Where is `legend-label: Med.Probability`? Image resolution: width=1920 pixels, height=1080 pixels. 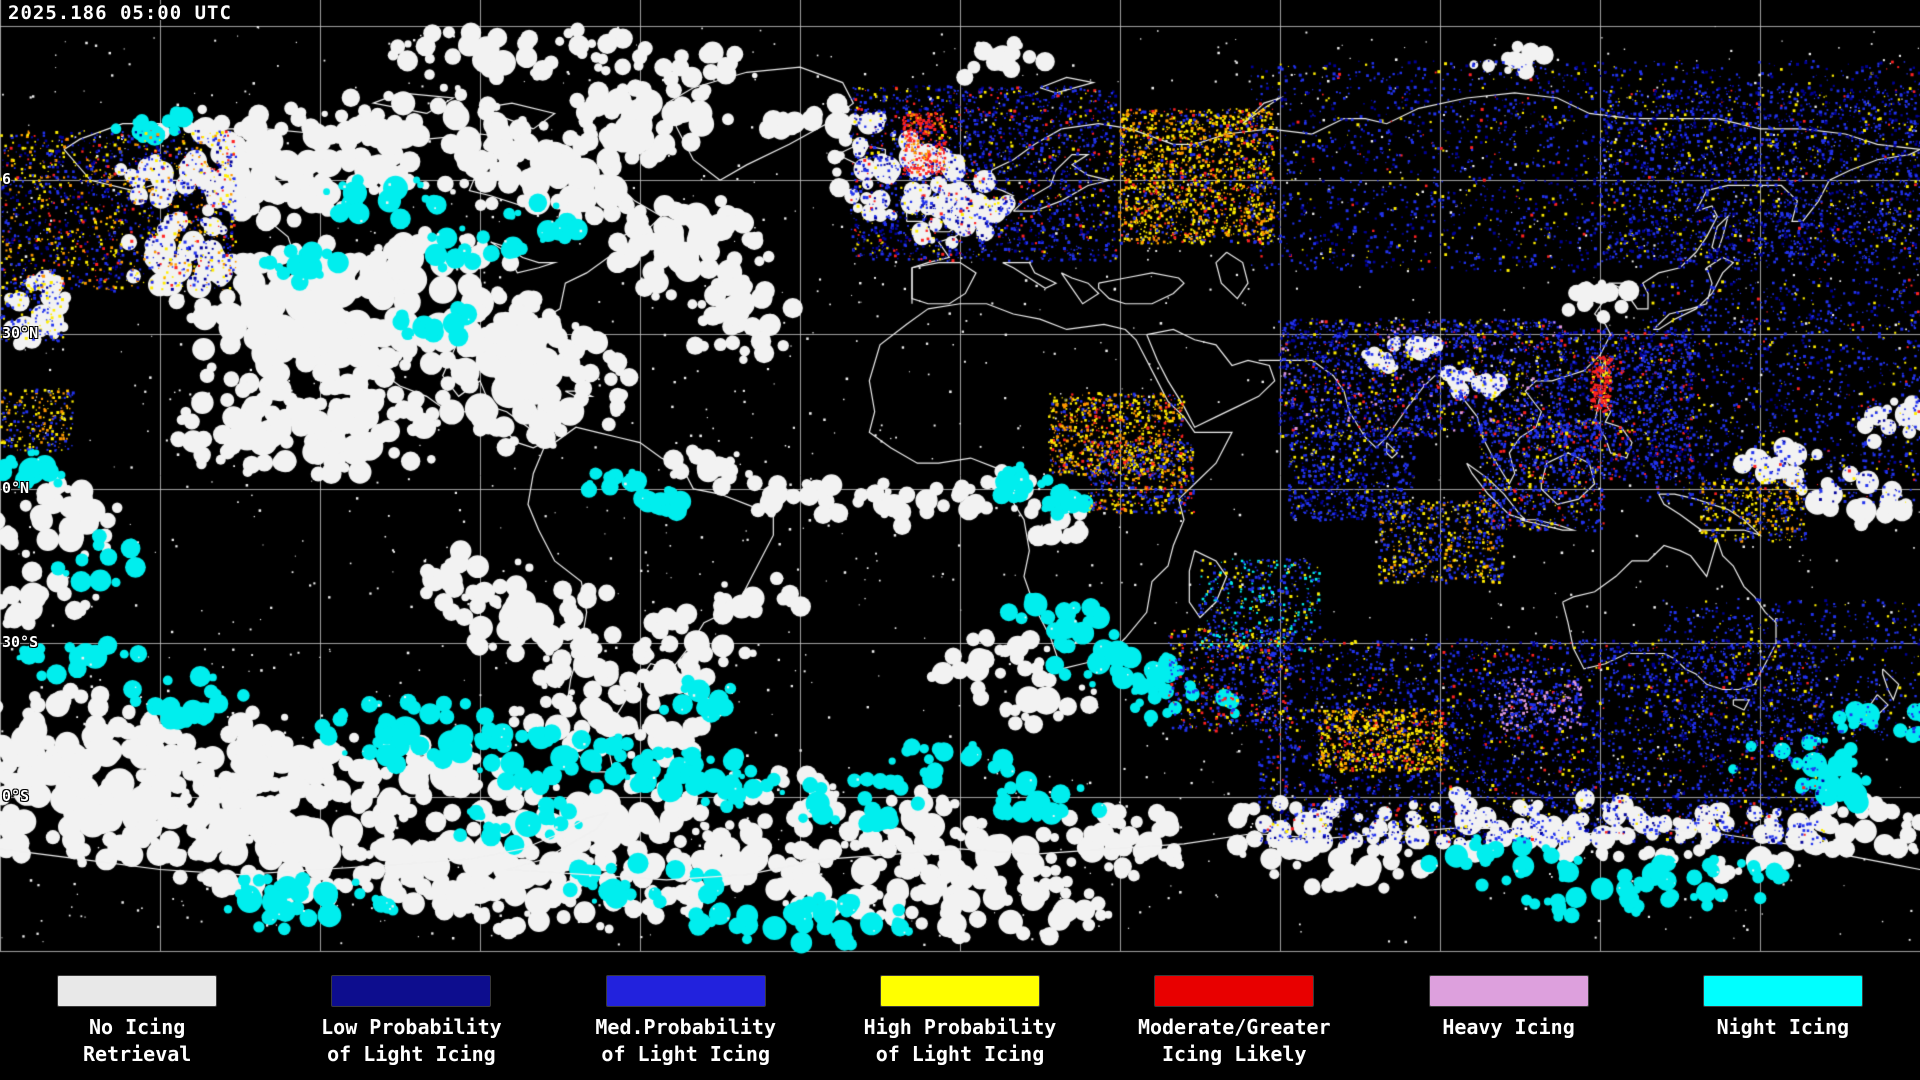 legend-label: Med.Probability is located at coordinates (686, 1027).